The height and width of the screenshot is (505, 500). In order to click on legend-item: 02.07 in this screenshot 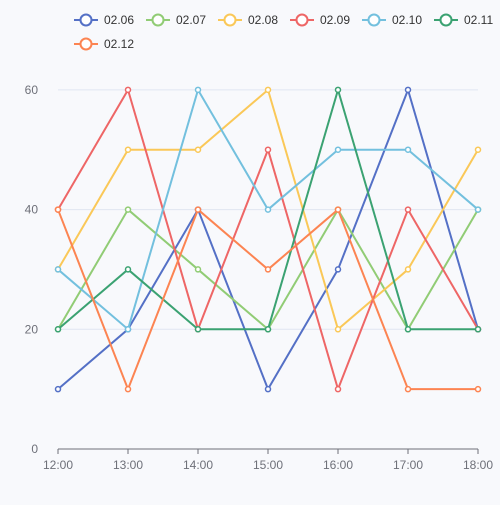, I will do `click(176, 20)`.